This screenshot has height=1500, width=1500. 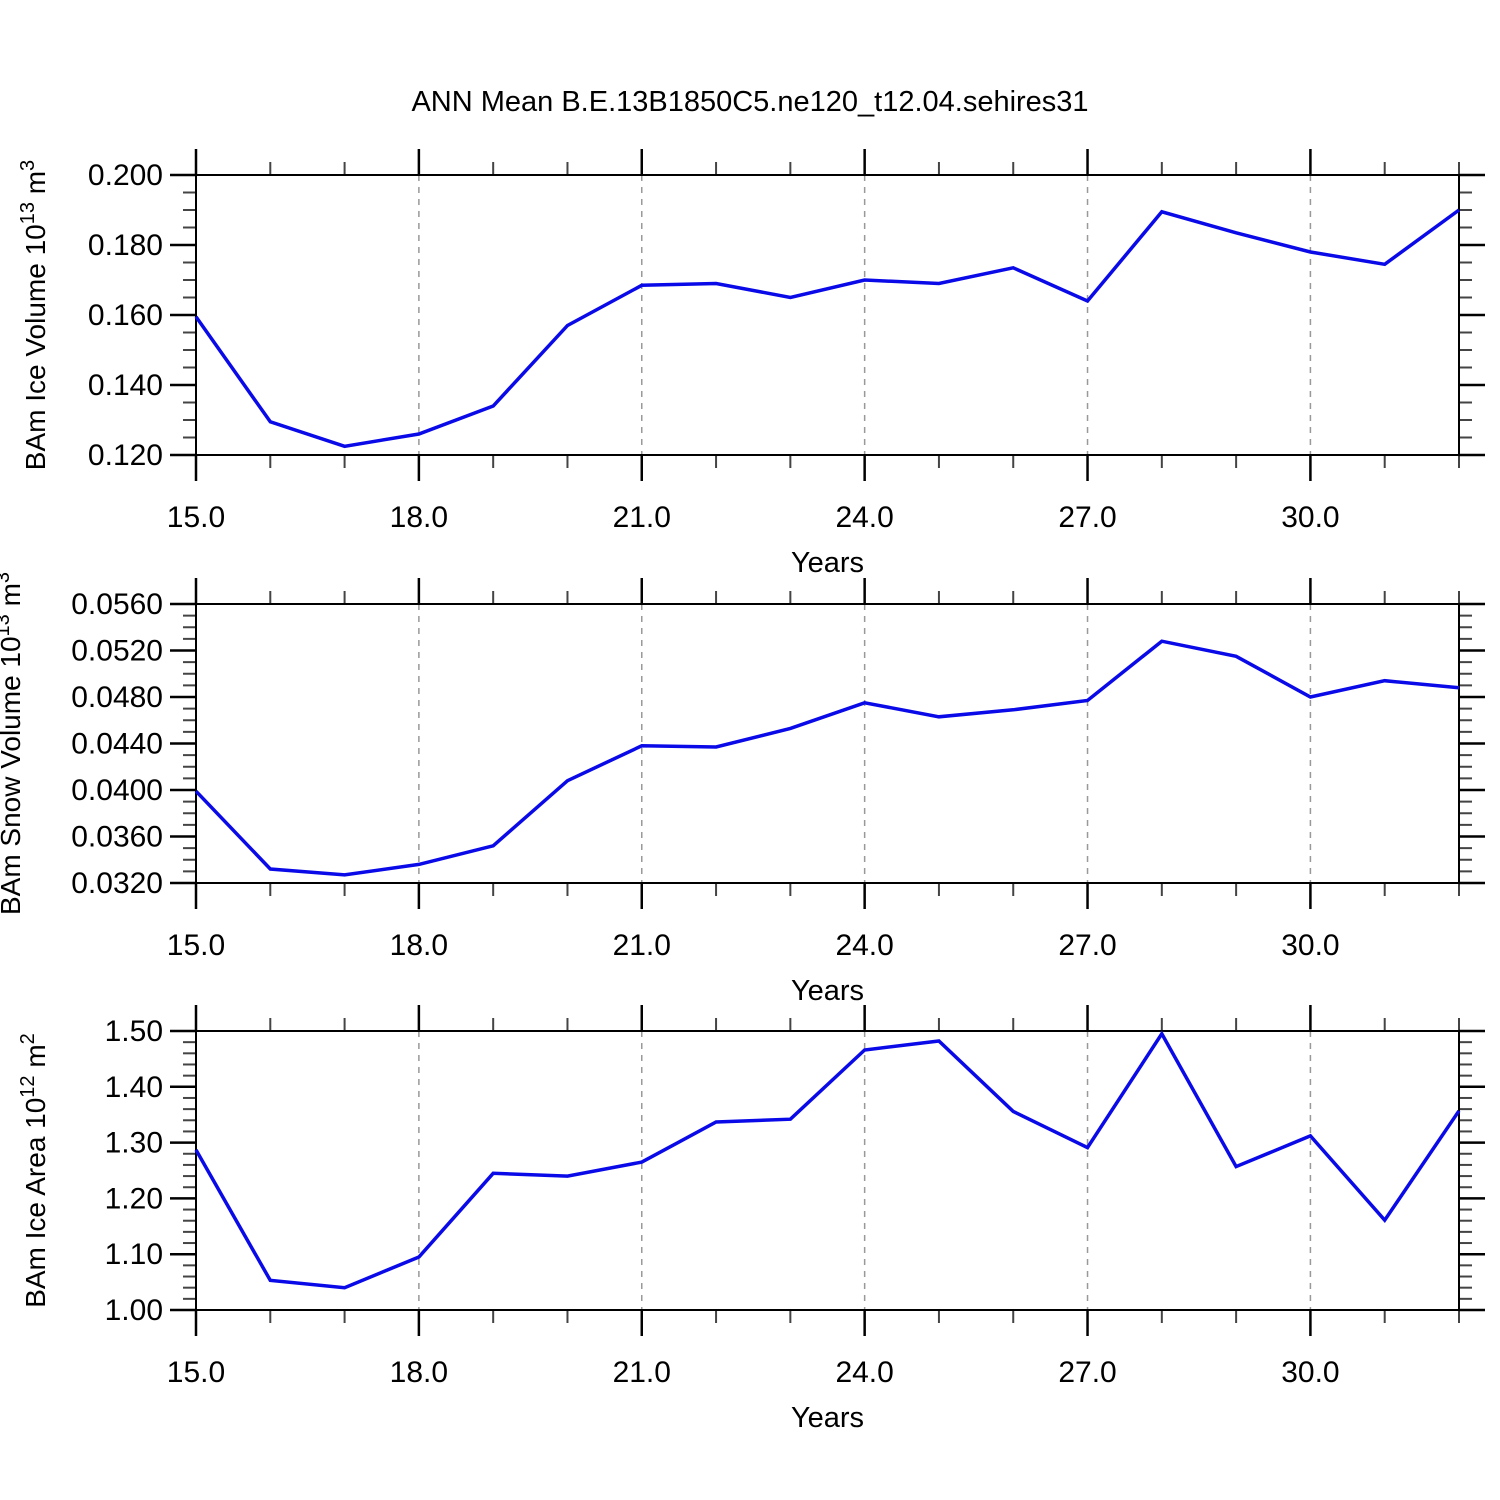 What do you see at coordinates (117, 744) in the screenshot?
I see `y-tick-label: 0.0440` at bounding box center [117, 744].